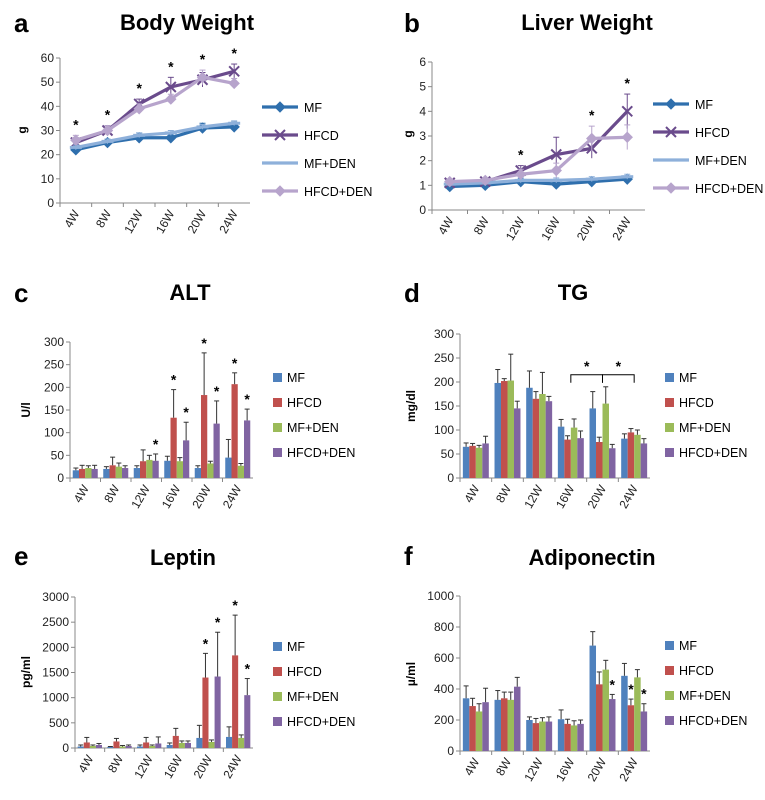 The height and width of the screenshot is (800, 765). I want to click on y-tick-label: 500, so click(59, 723).